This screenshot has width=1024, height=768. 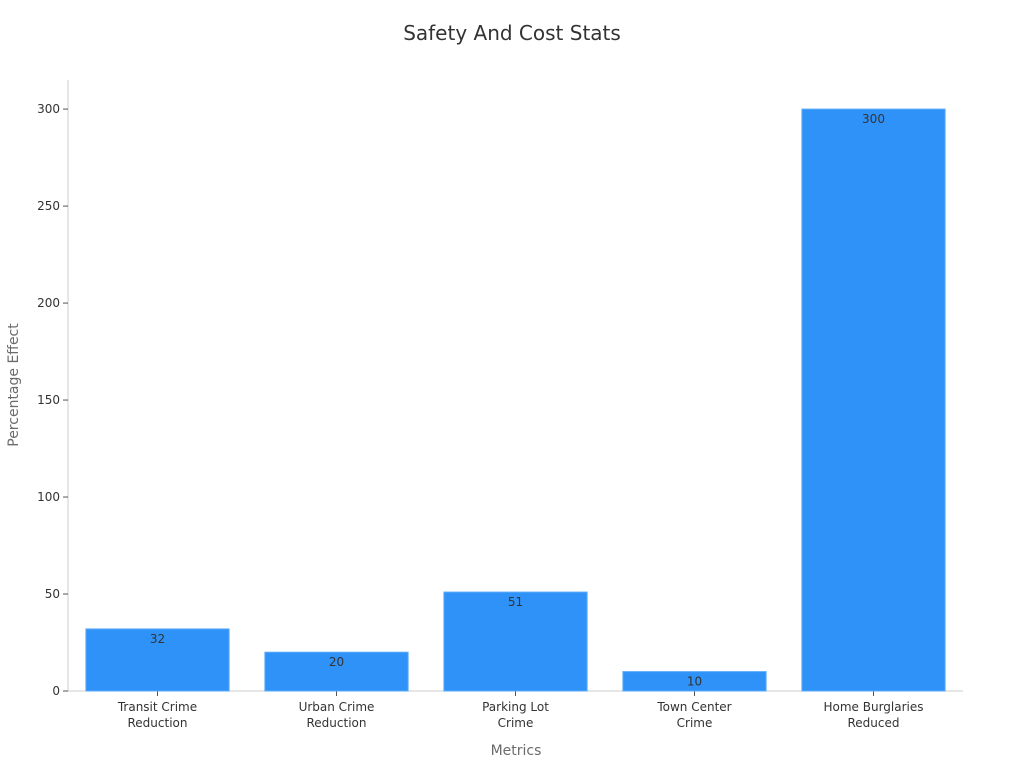 I want to click on y-axis-title: Percentage Effect, so click(x=14, y=385).